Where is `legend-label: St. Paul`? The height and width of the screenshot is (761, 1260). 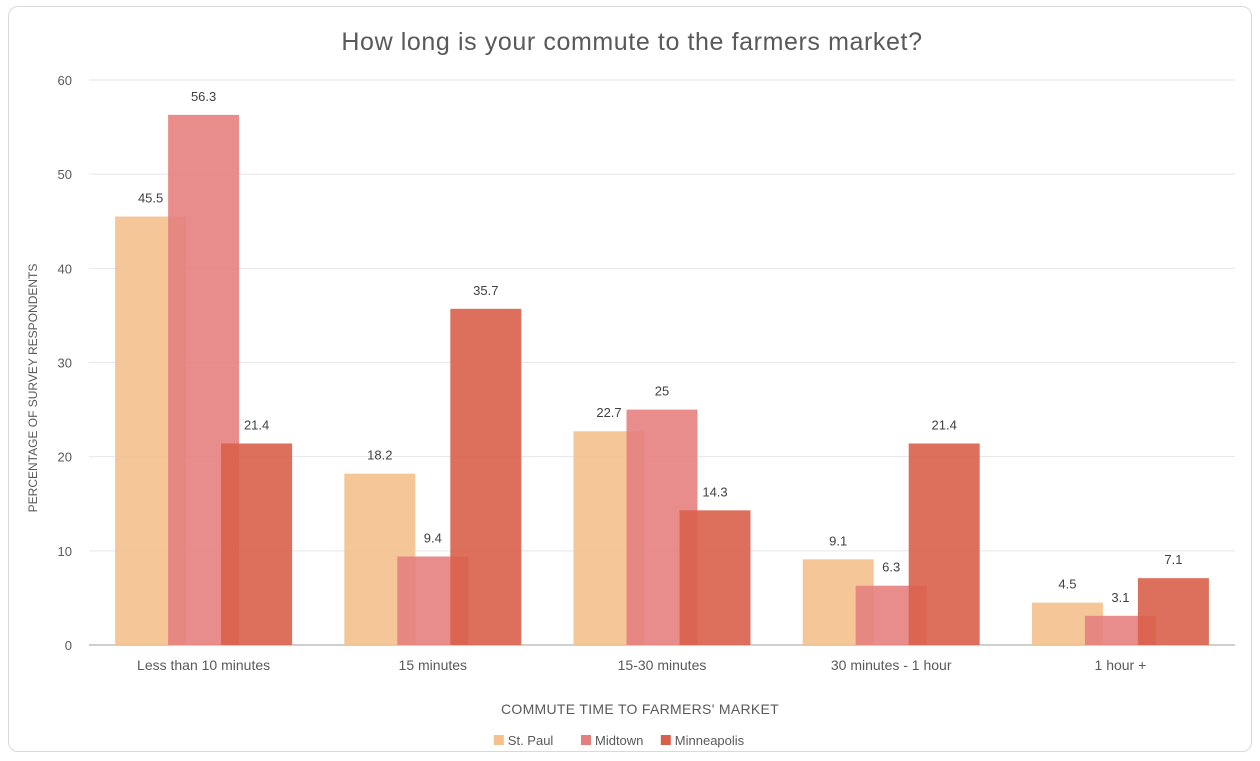
legend-label: St. Paul is located at coordinates (531, 740).